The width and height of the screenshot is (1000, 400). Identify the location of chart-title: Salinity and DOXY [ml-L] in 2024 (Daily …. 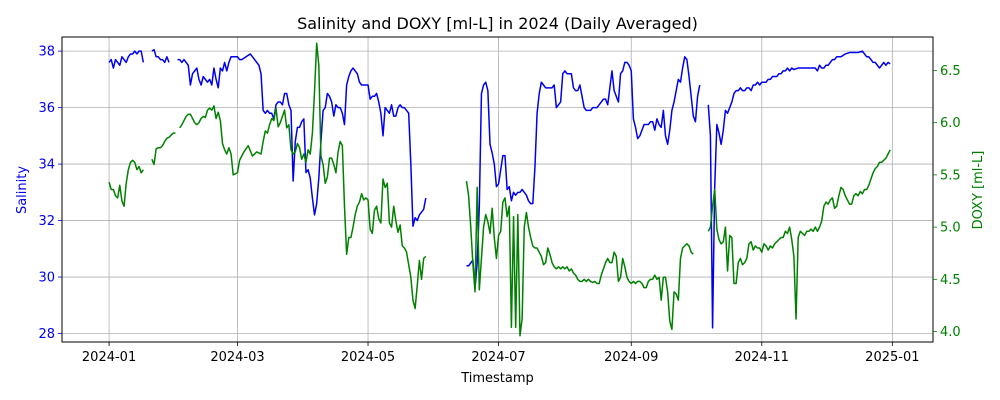
(497, 23).